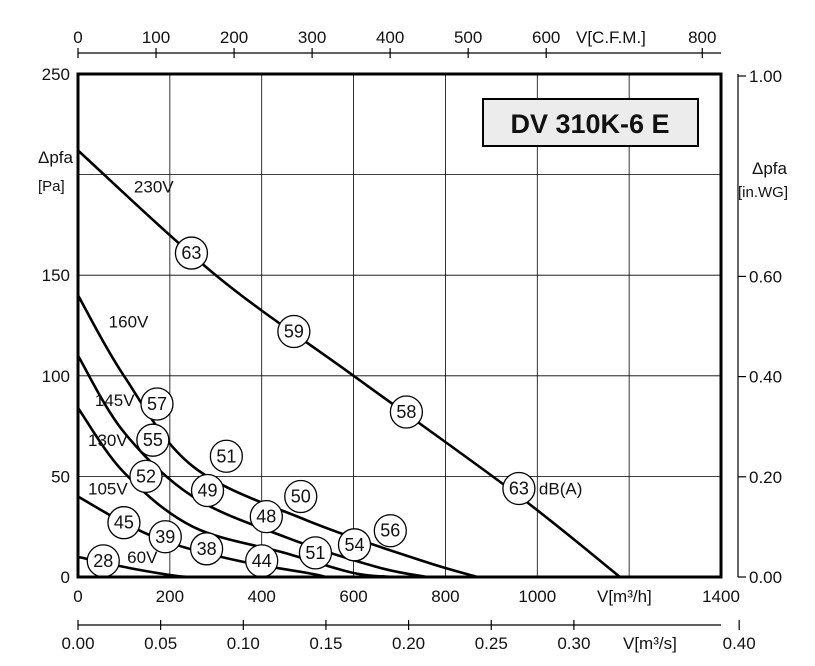 The width and height of the screenshot is (815, 666). Describe the element at coordinates (491, 643) in the screenshot. I see `bottom2-tick-label: 0.25` at that location.